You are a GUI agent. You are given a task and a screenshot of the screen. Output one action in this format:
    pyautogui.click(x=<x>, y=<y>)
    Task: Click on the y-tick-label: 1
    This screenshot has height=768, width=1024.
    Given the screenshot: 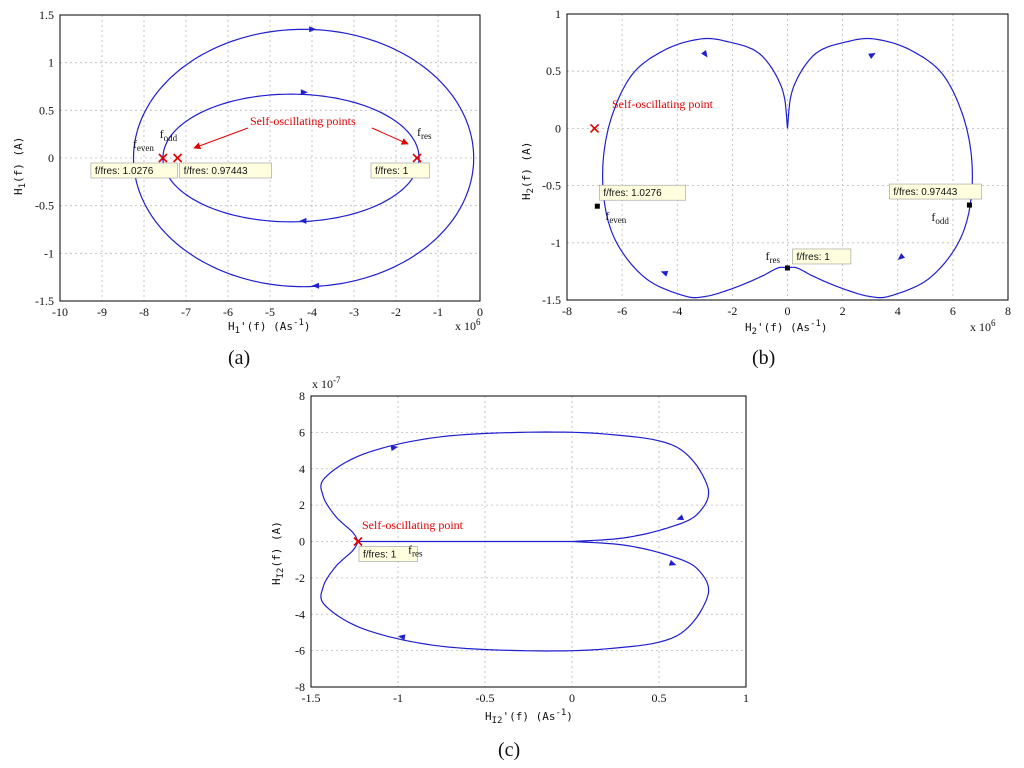 What is the action you would take?
    pyautogui.click(x=558, y=14)
    